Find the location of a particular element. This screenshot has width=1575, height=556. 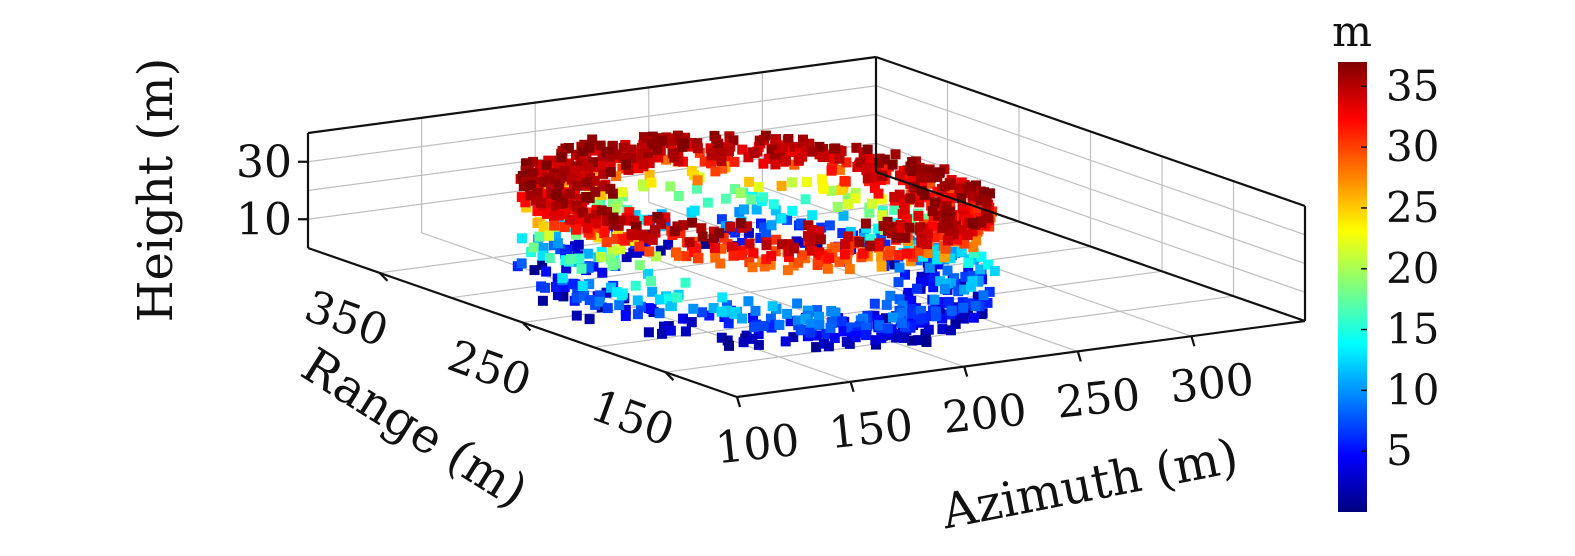

x-tick-label: 150 is located at coordinates (871, 429).